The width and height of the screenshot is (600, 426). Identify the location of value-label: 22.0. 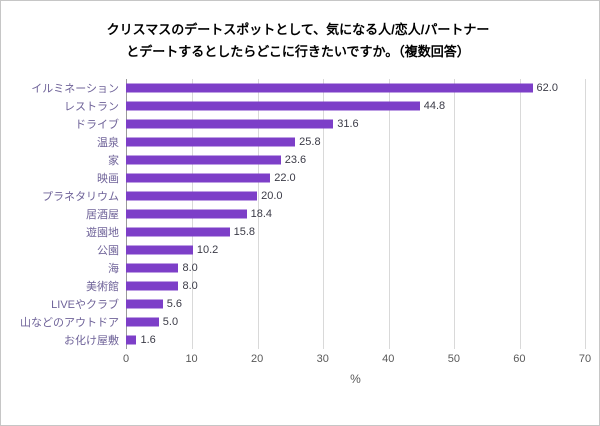
(285, 178).